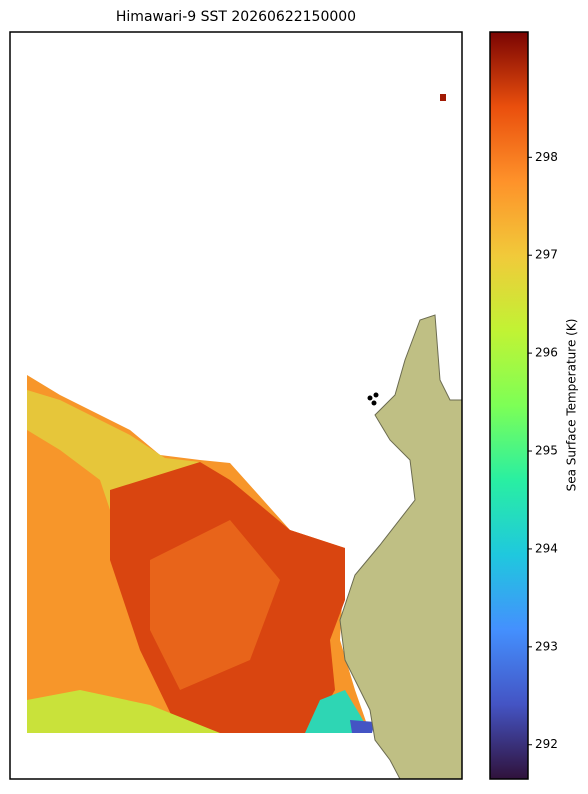 The image size is (588, 794). I want to click on colorbar, so click(509, 405).